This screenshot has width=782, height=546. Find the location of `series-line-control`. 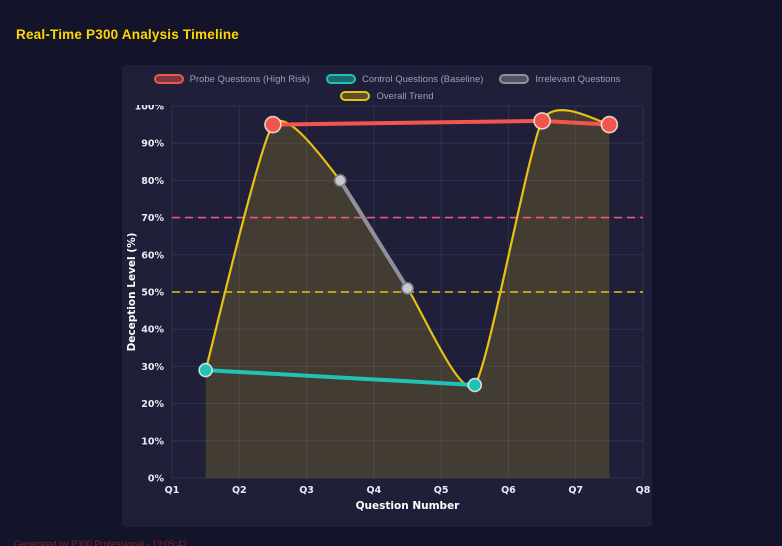

series-line-control is located at coordinates (340, 377).